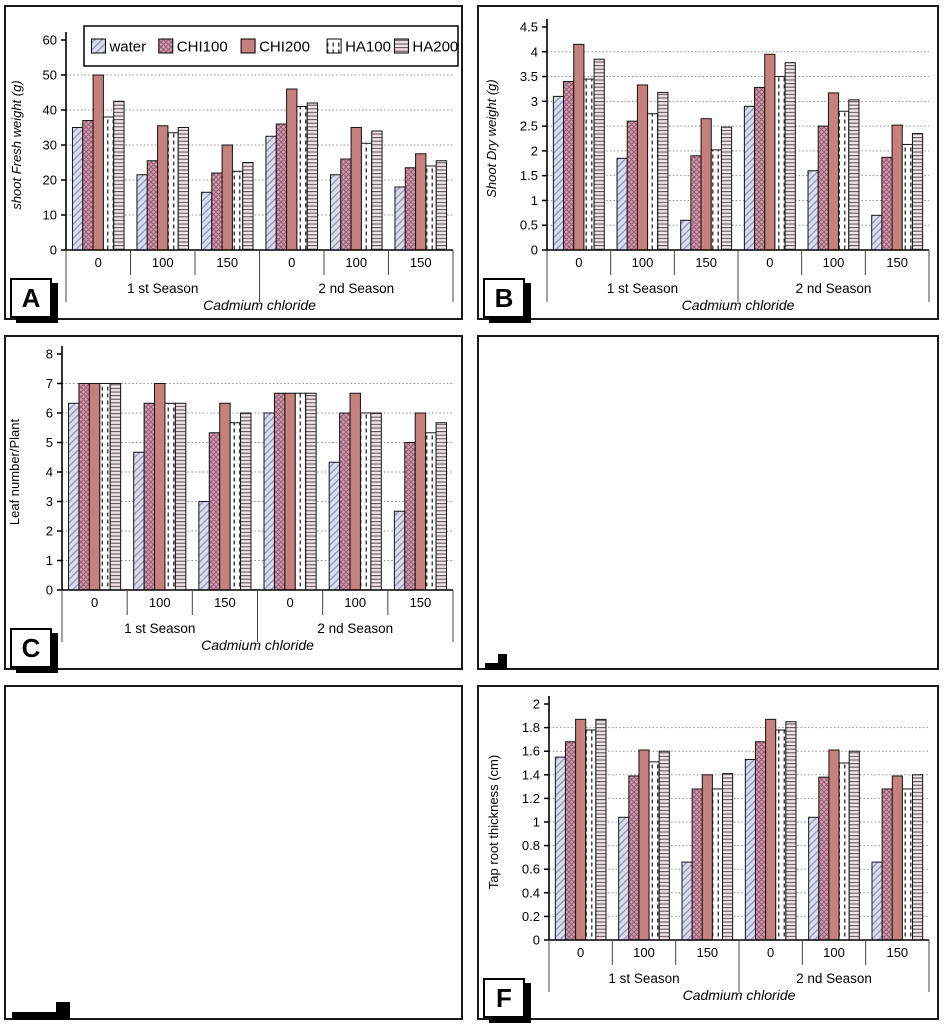 Image resolution: width=944 pixels, height=1025 pixels. I want to click on panel-label-f: F, so click(504, 998).